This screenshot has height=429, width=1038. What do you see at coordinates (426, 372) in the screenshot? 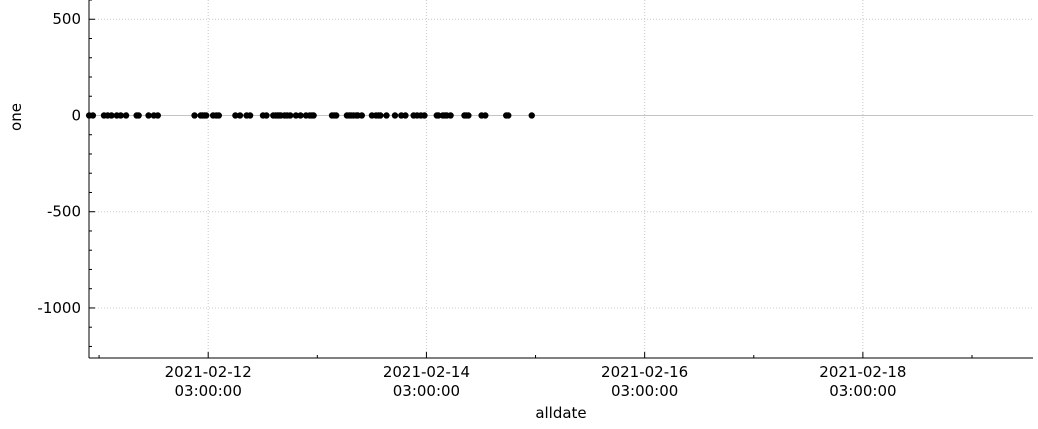
I see `x-tick-label-date: 2021-02-14` at bounding box center [426, 372].